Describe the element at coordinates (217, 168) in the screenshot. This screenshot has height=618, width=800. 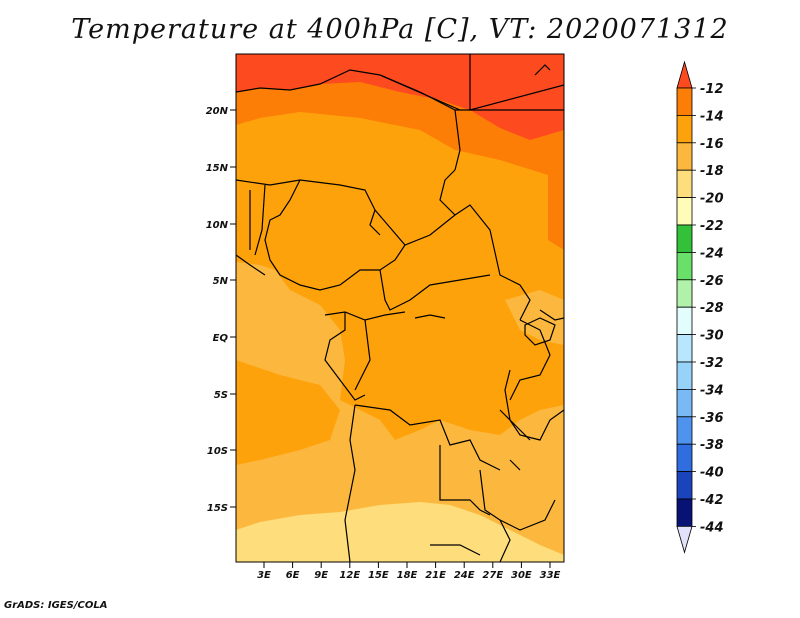
I see `lat-tick-label: 15N` at that location.